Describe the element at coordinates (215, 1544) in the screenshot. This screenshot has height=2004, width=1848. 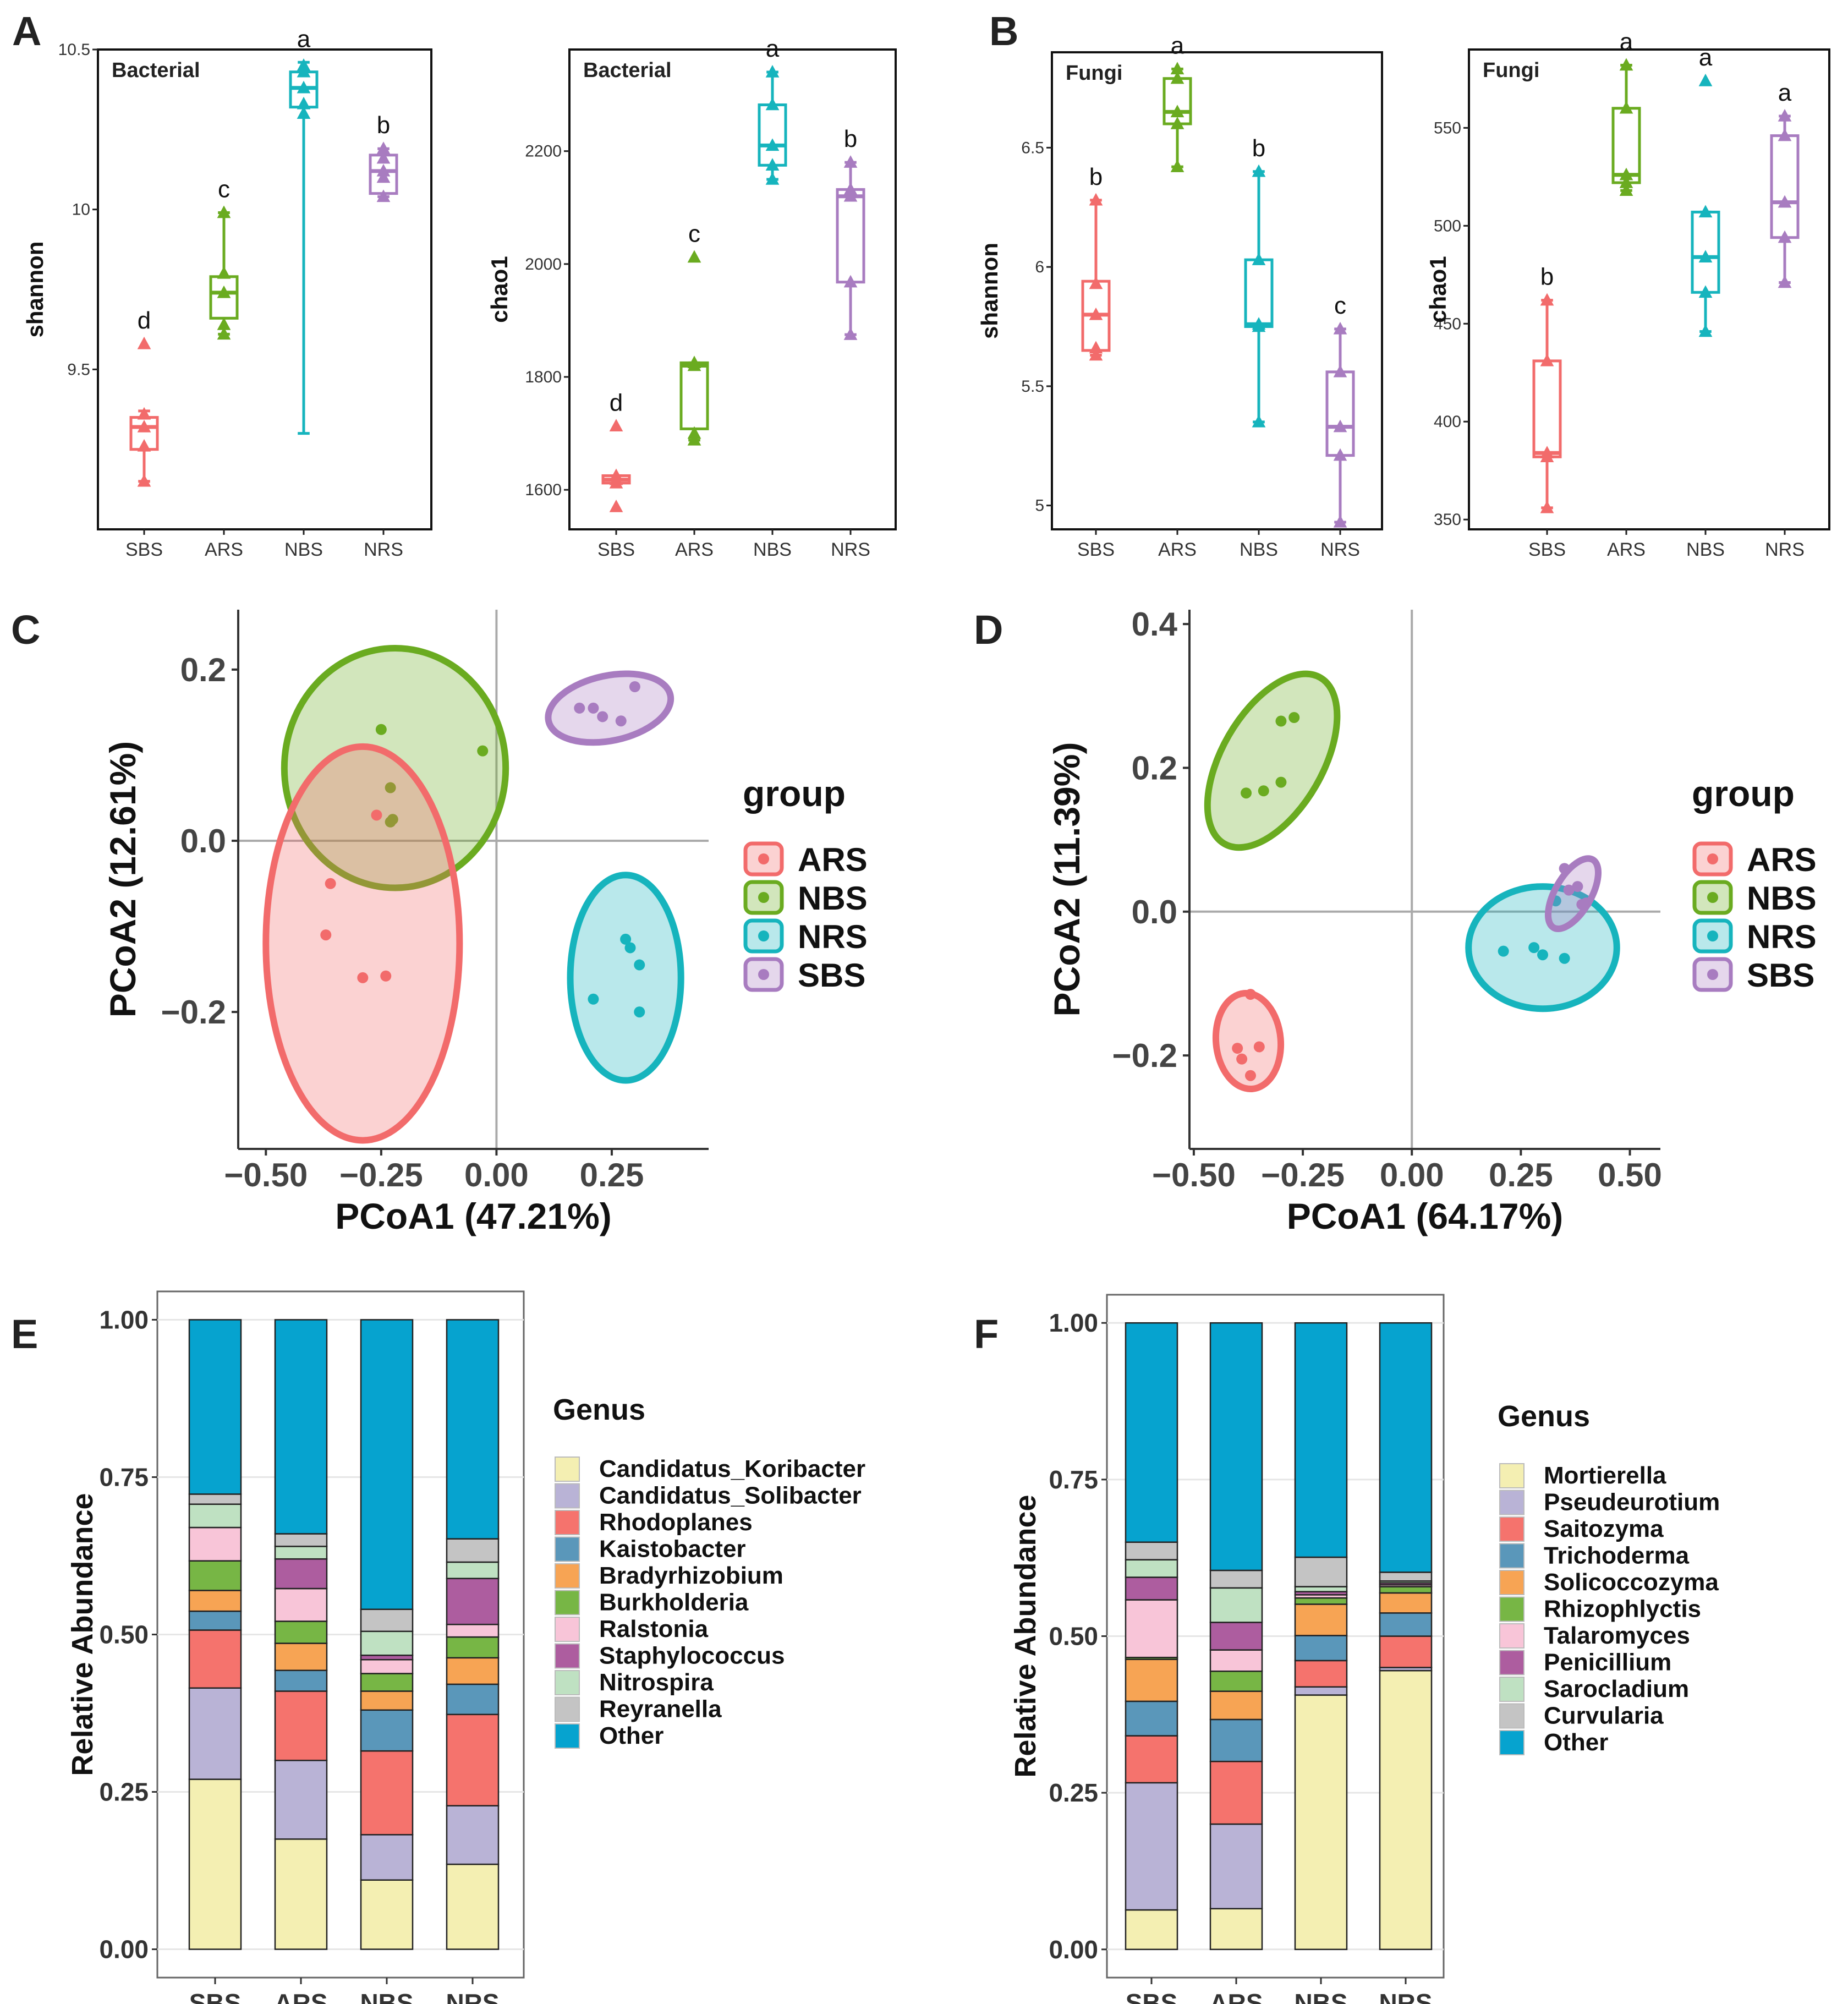
I see `bar-segment-Ralstonia` at that location.